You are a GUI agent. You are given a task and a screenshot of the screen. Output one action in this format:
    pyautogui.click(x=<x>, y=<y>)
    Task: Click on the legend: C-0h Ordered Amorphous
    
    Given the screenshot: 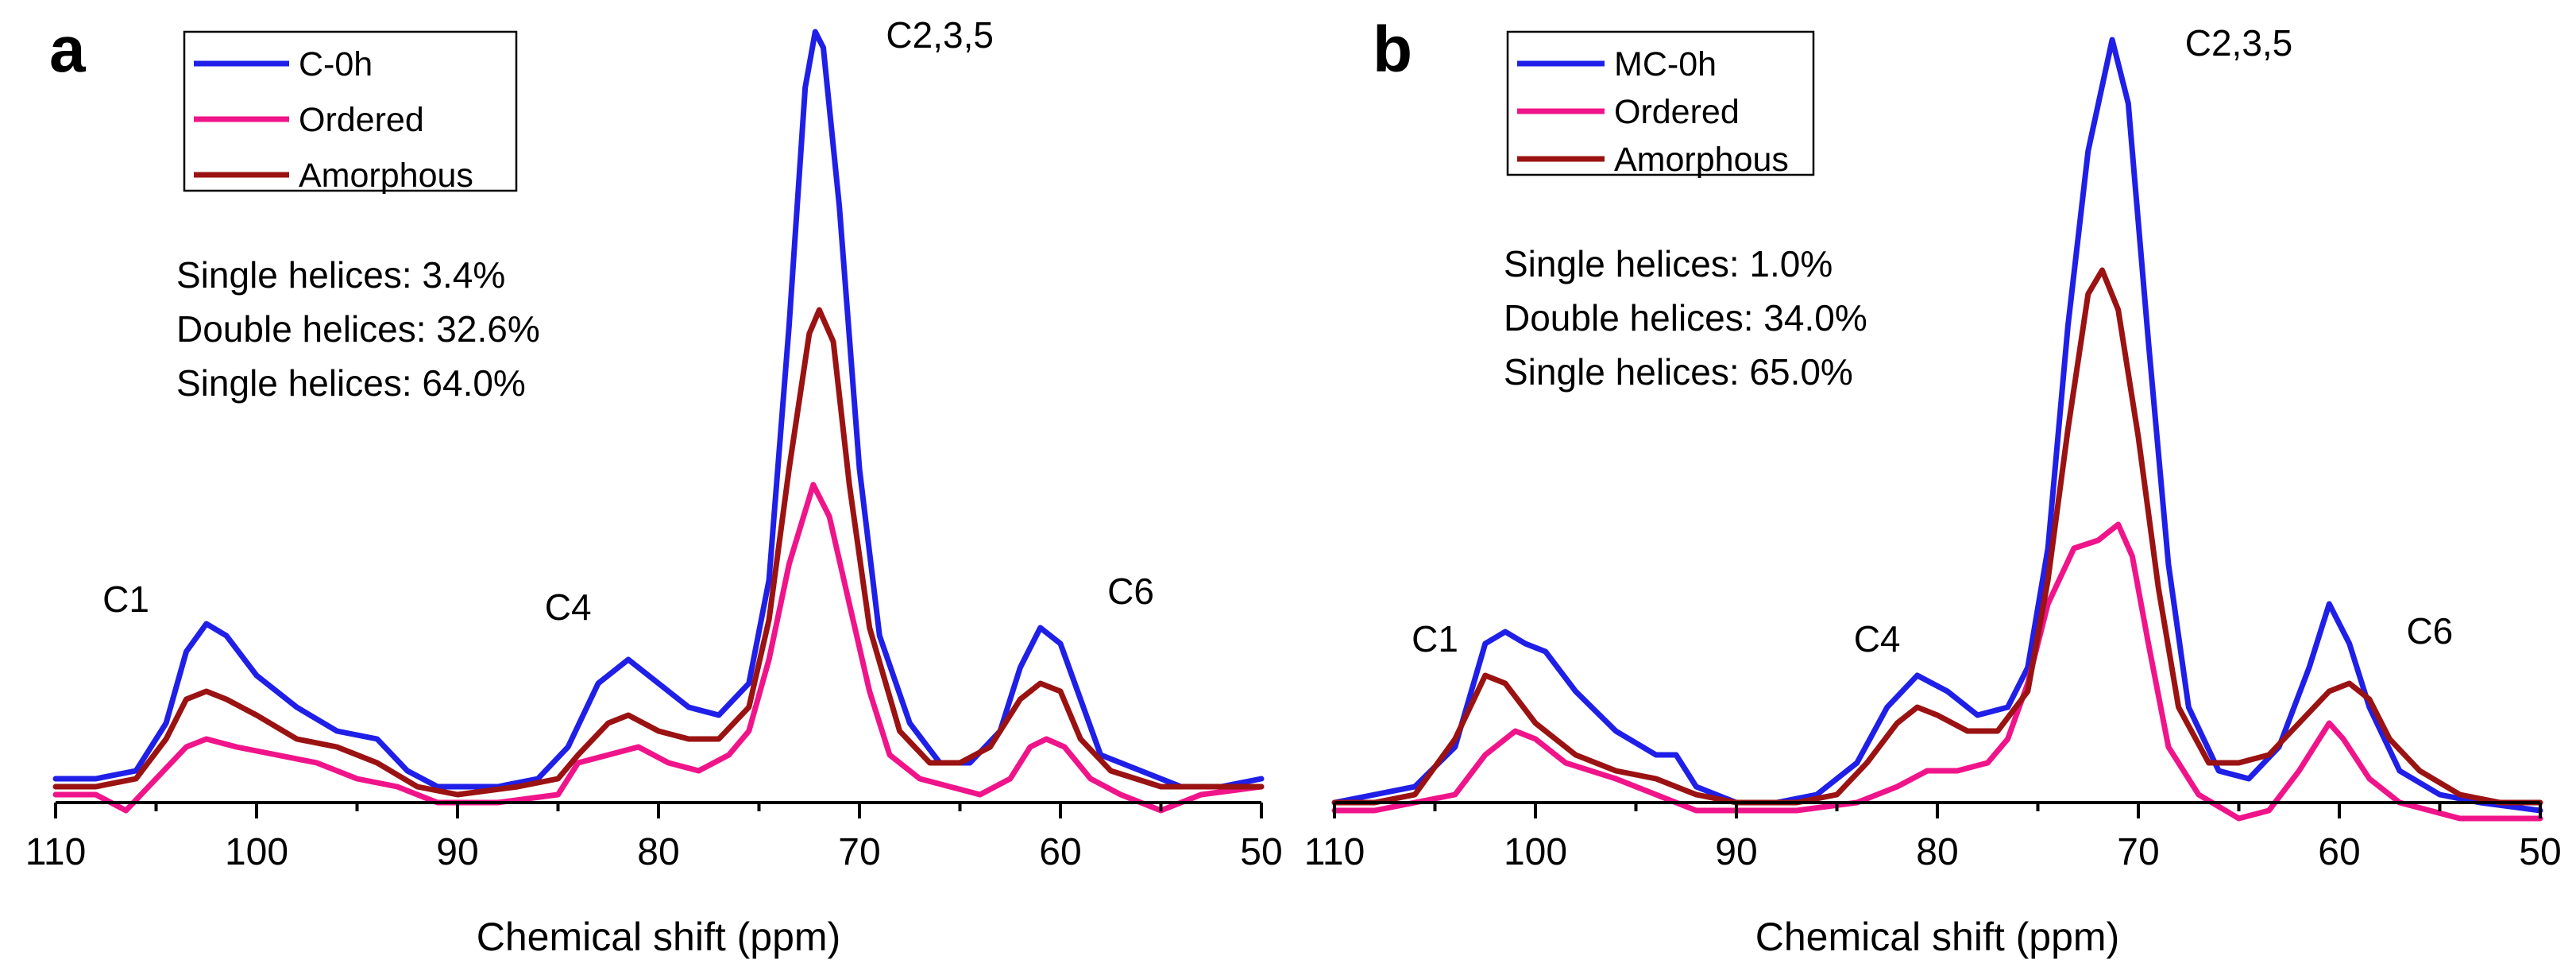 What is the action you would take?
    pyautogui.click(x=350, y=113)
    